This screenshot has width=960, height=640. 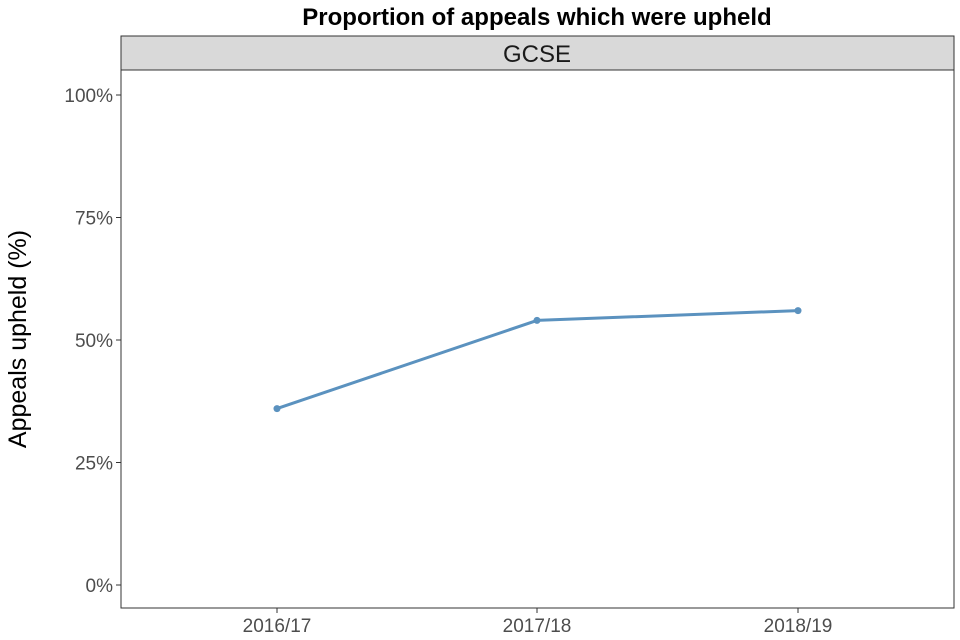 What do you see at coordinates (94, 219) in the screenshot?
I see `y-tick-label: 75%` at bounding box center [94, 219].